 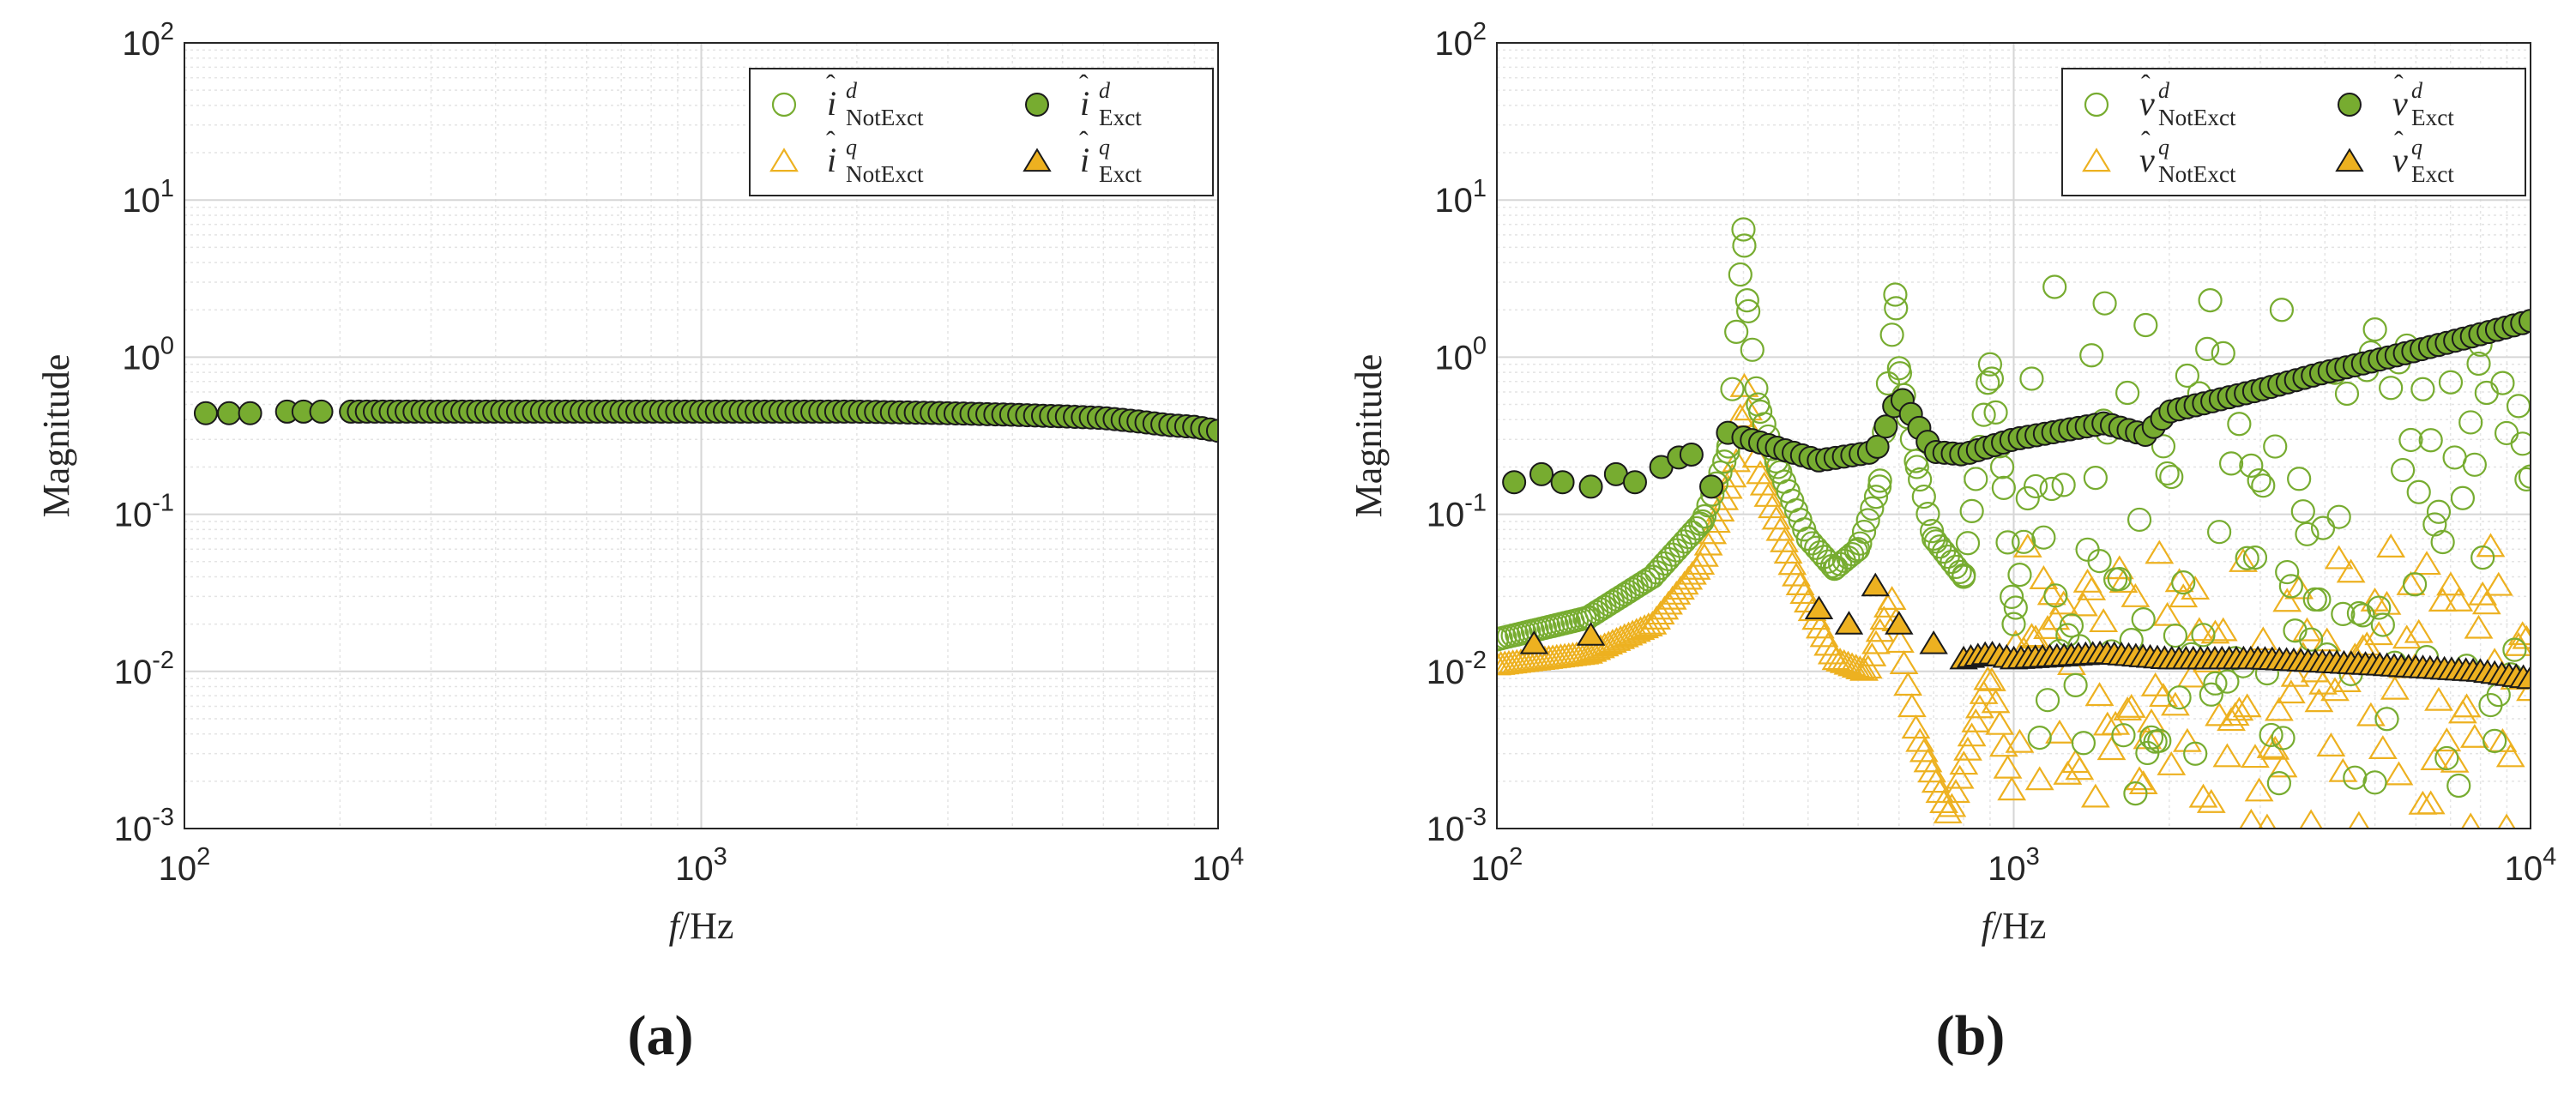 What do you see at coordinates (148, 197) in the screenshot?
I see `y-tick-label: 10¹` at bounding box center [148, 197].